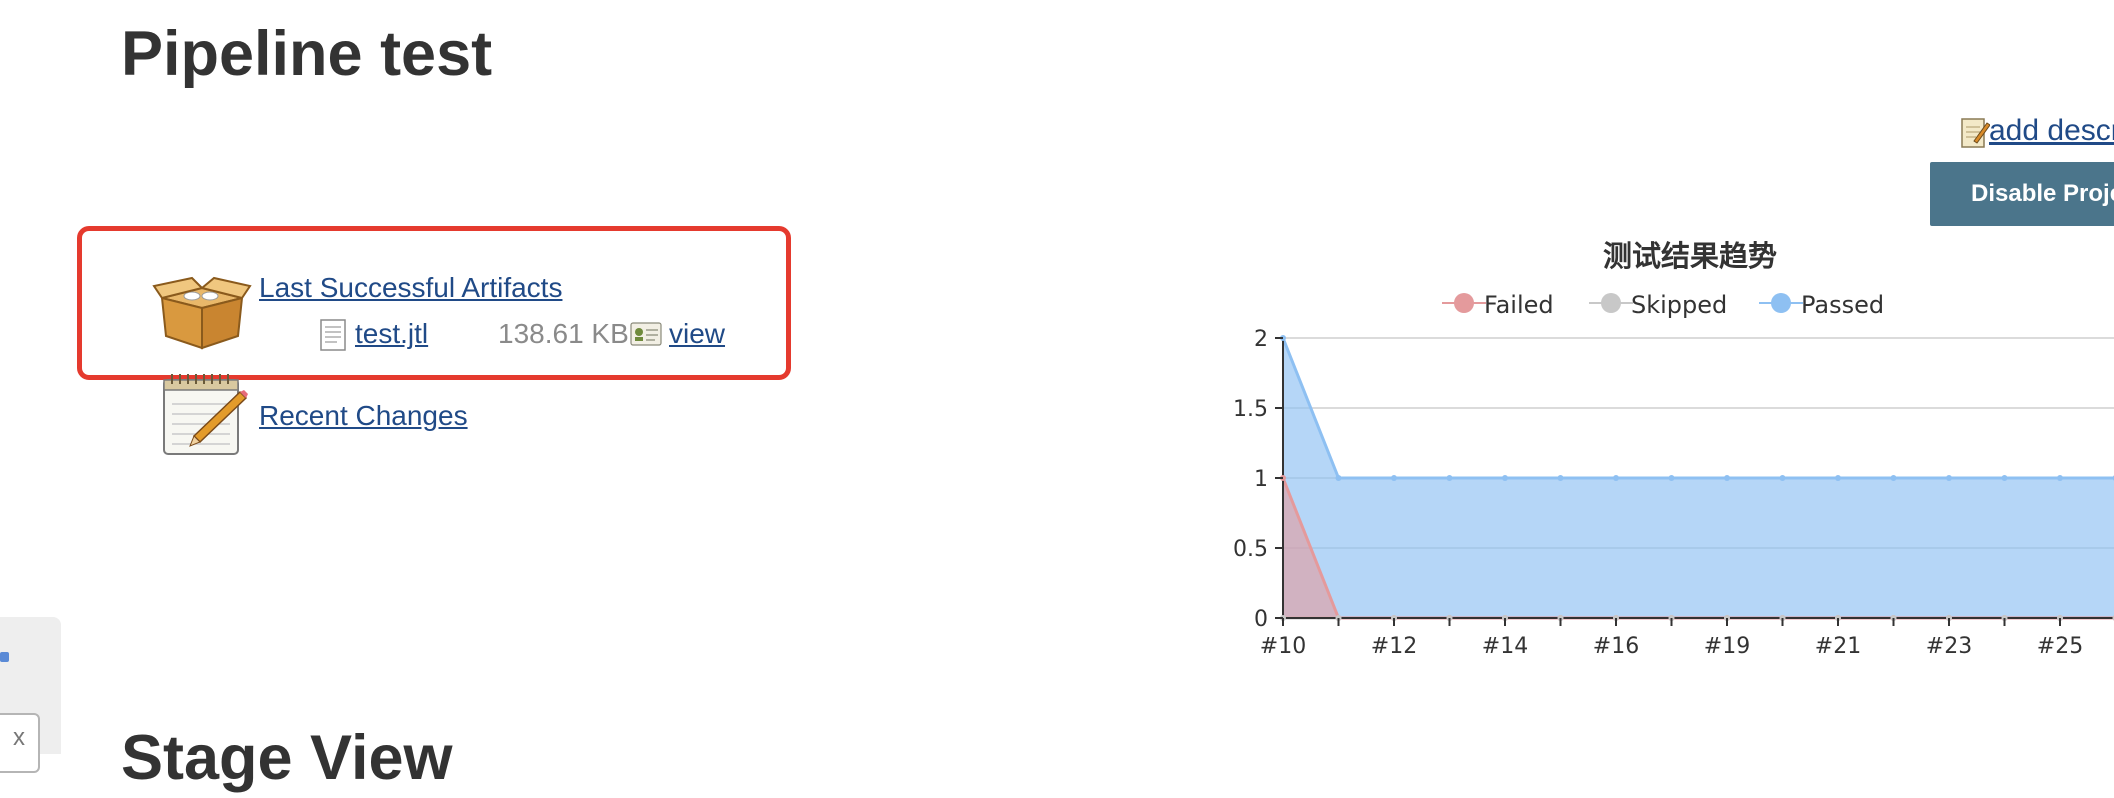 Image resolution: width=2114 pixels, height=798 pixels. Describe the element at coordinates (1261, 339) in the screenshot. I see `y-tick-label: 2` at that location.